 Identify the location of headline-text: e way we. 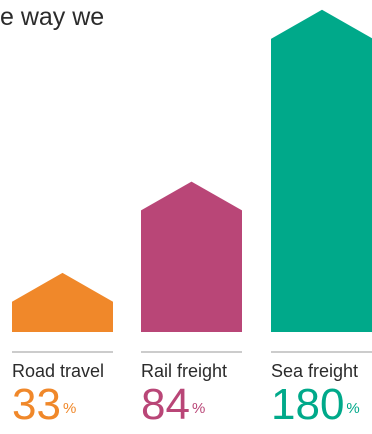
(52, 17).